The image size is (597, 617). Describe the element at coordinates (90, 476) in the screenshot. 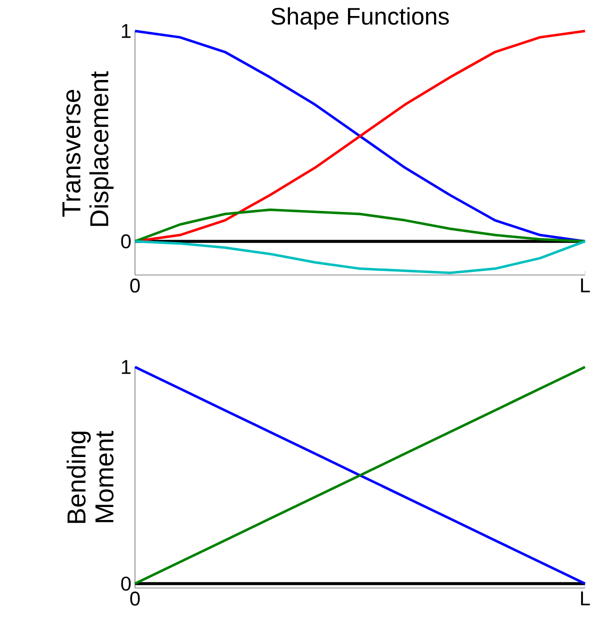

I see `y-axis-title: Bending Moment` at that location.